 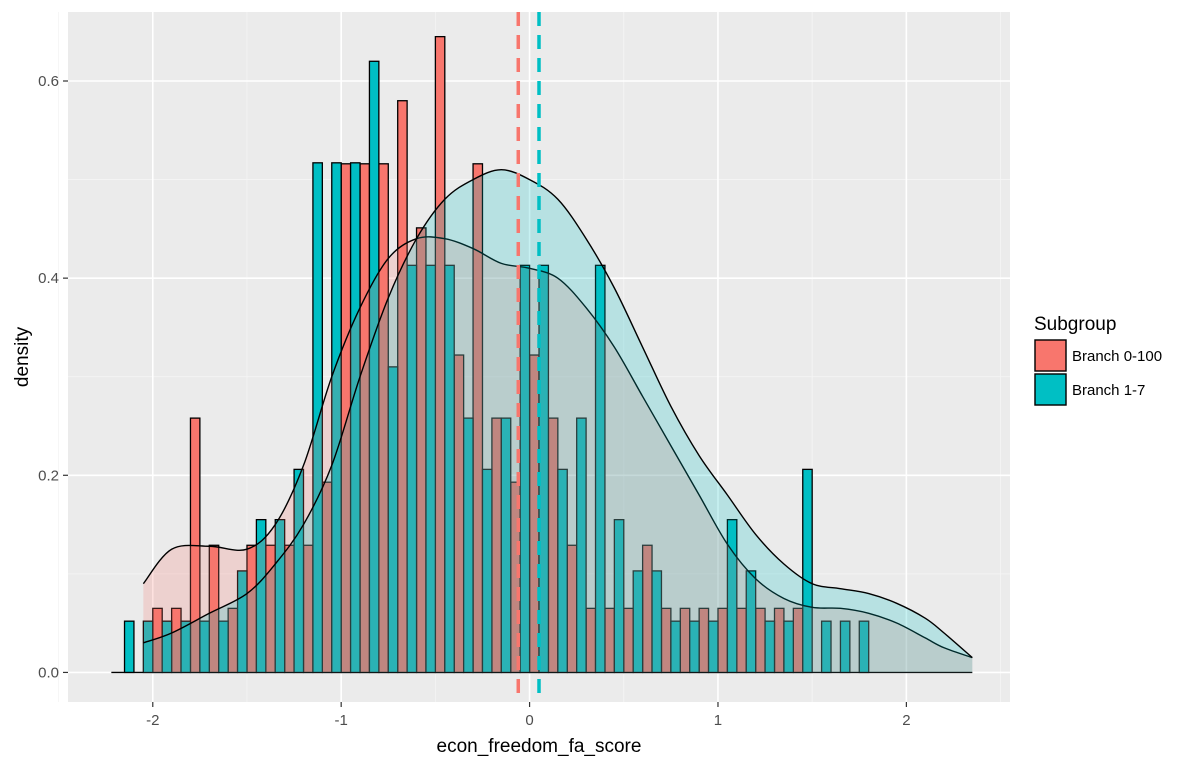 I want to click on y-tick-label: 0.4, so click(x=48, y=278).